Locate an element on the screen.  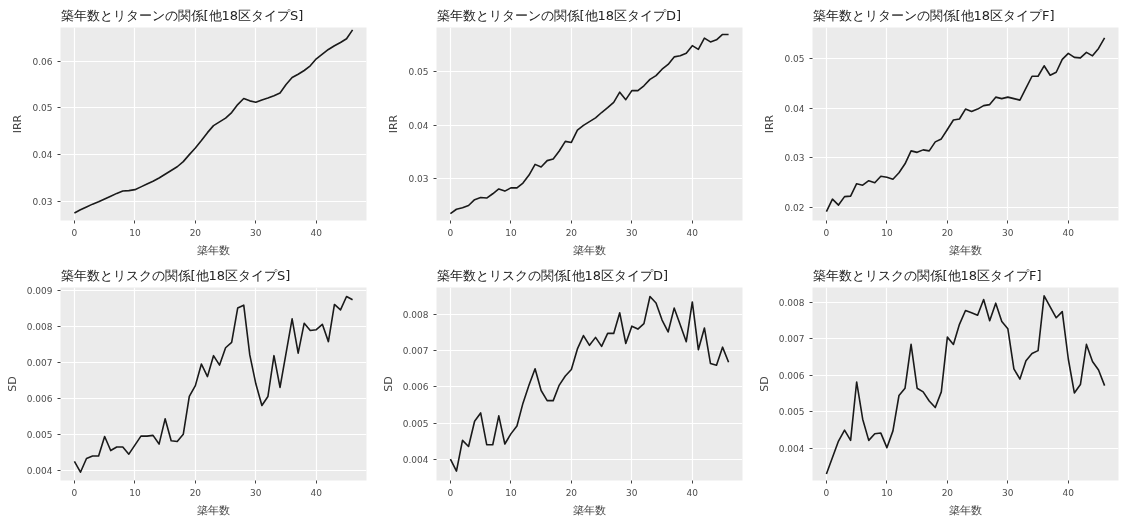
y-tick-label: 0.009 is located at coordinates (39, 290).